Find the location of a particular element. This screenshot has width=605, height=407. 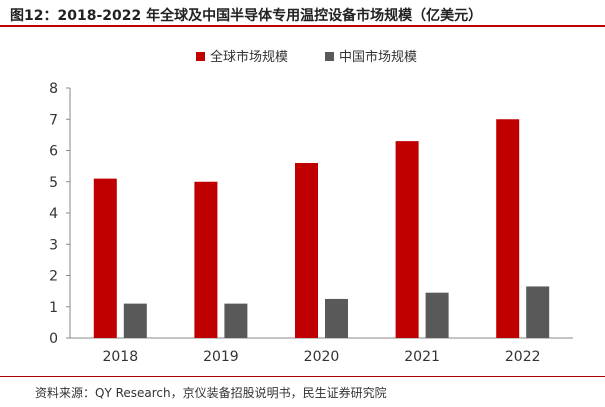

legend-label-global: 全球市场规模 is located at coordinates (249, 57).